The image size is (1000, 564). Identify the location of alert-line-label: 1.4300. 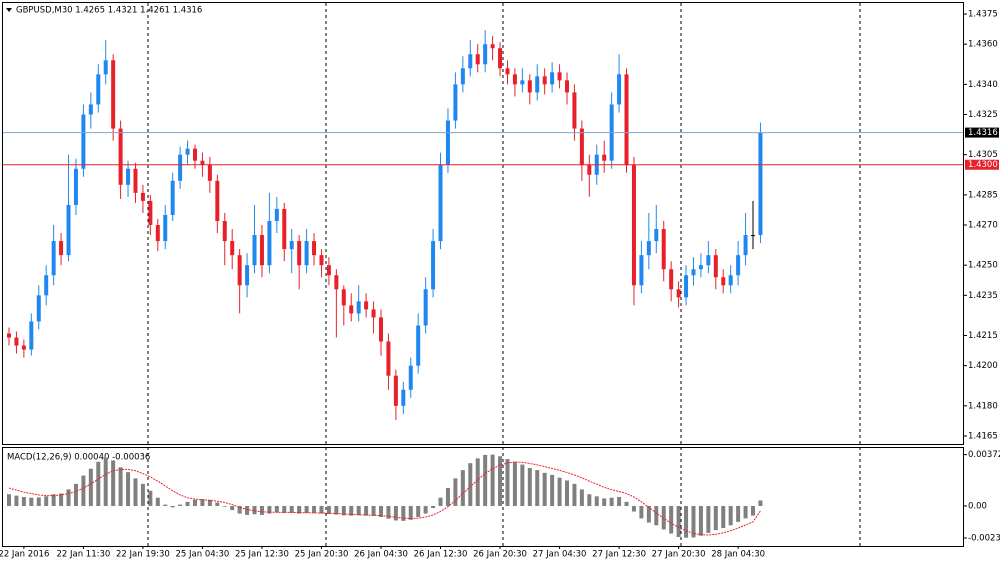
(983, 165).